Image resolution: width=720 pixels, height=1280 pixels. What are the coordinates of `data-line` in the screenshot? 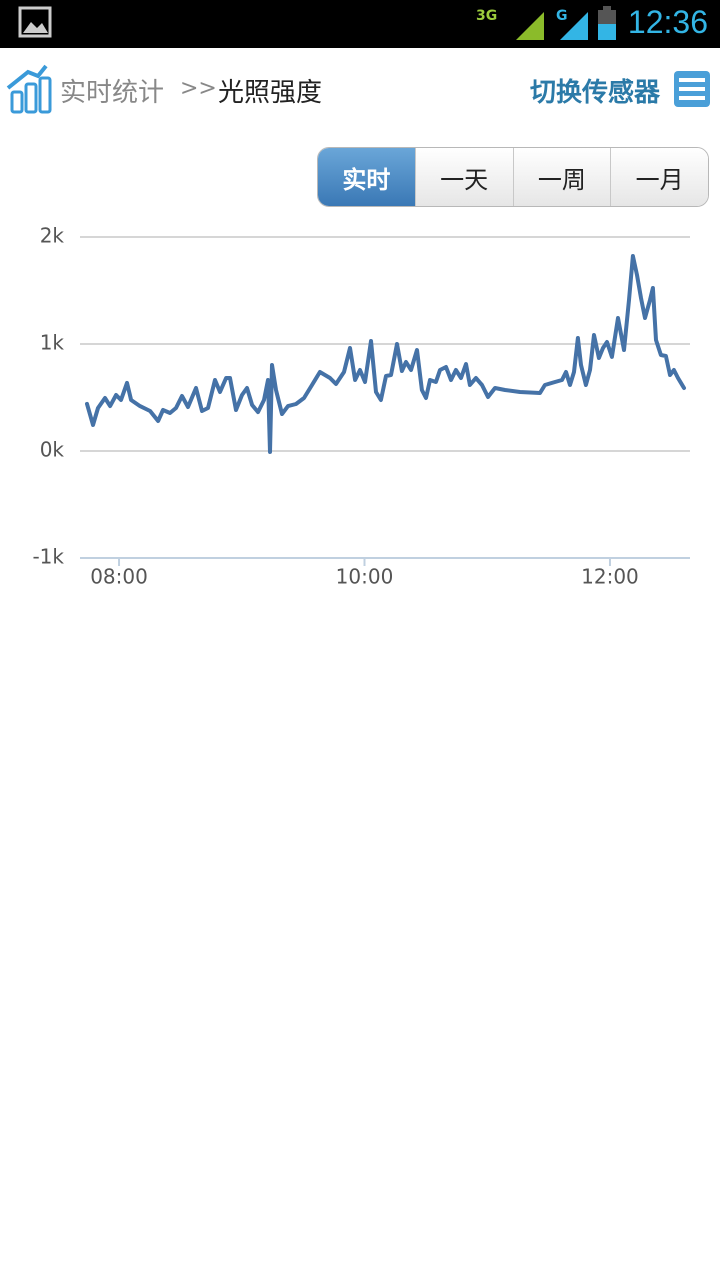 It's located at (385, 354).